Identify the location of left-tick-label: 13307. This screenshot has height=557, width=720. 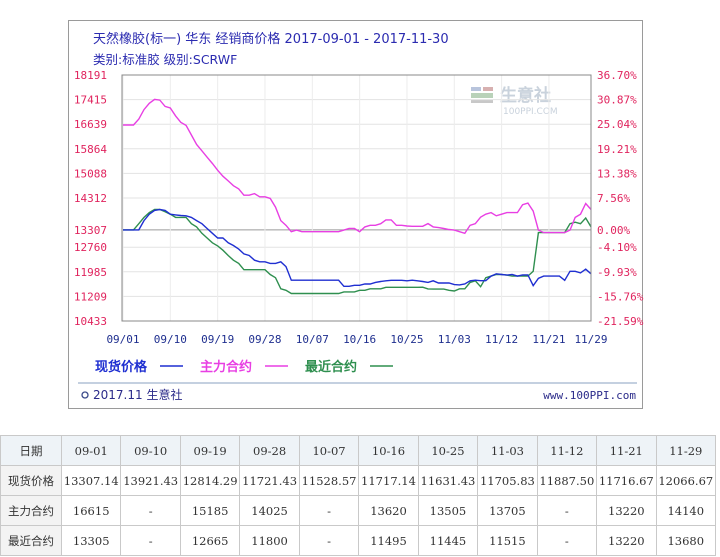
(90, 230).